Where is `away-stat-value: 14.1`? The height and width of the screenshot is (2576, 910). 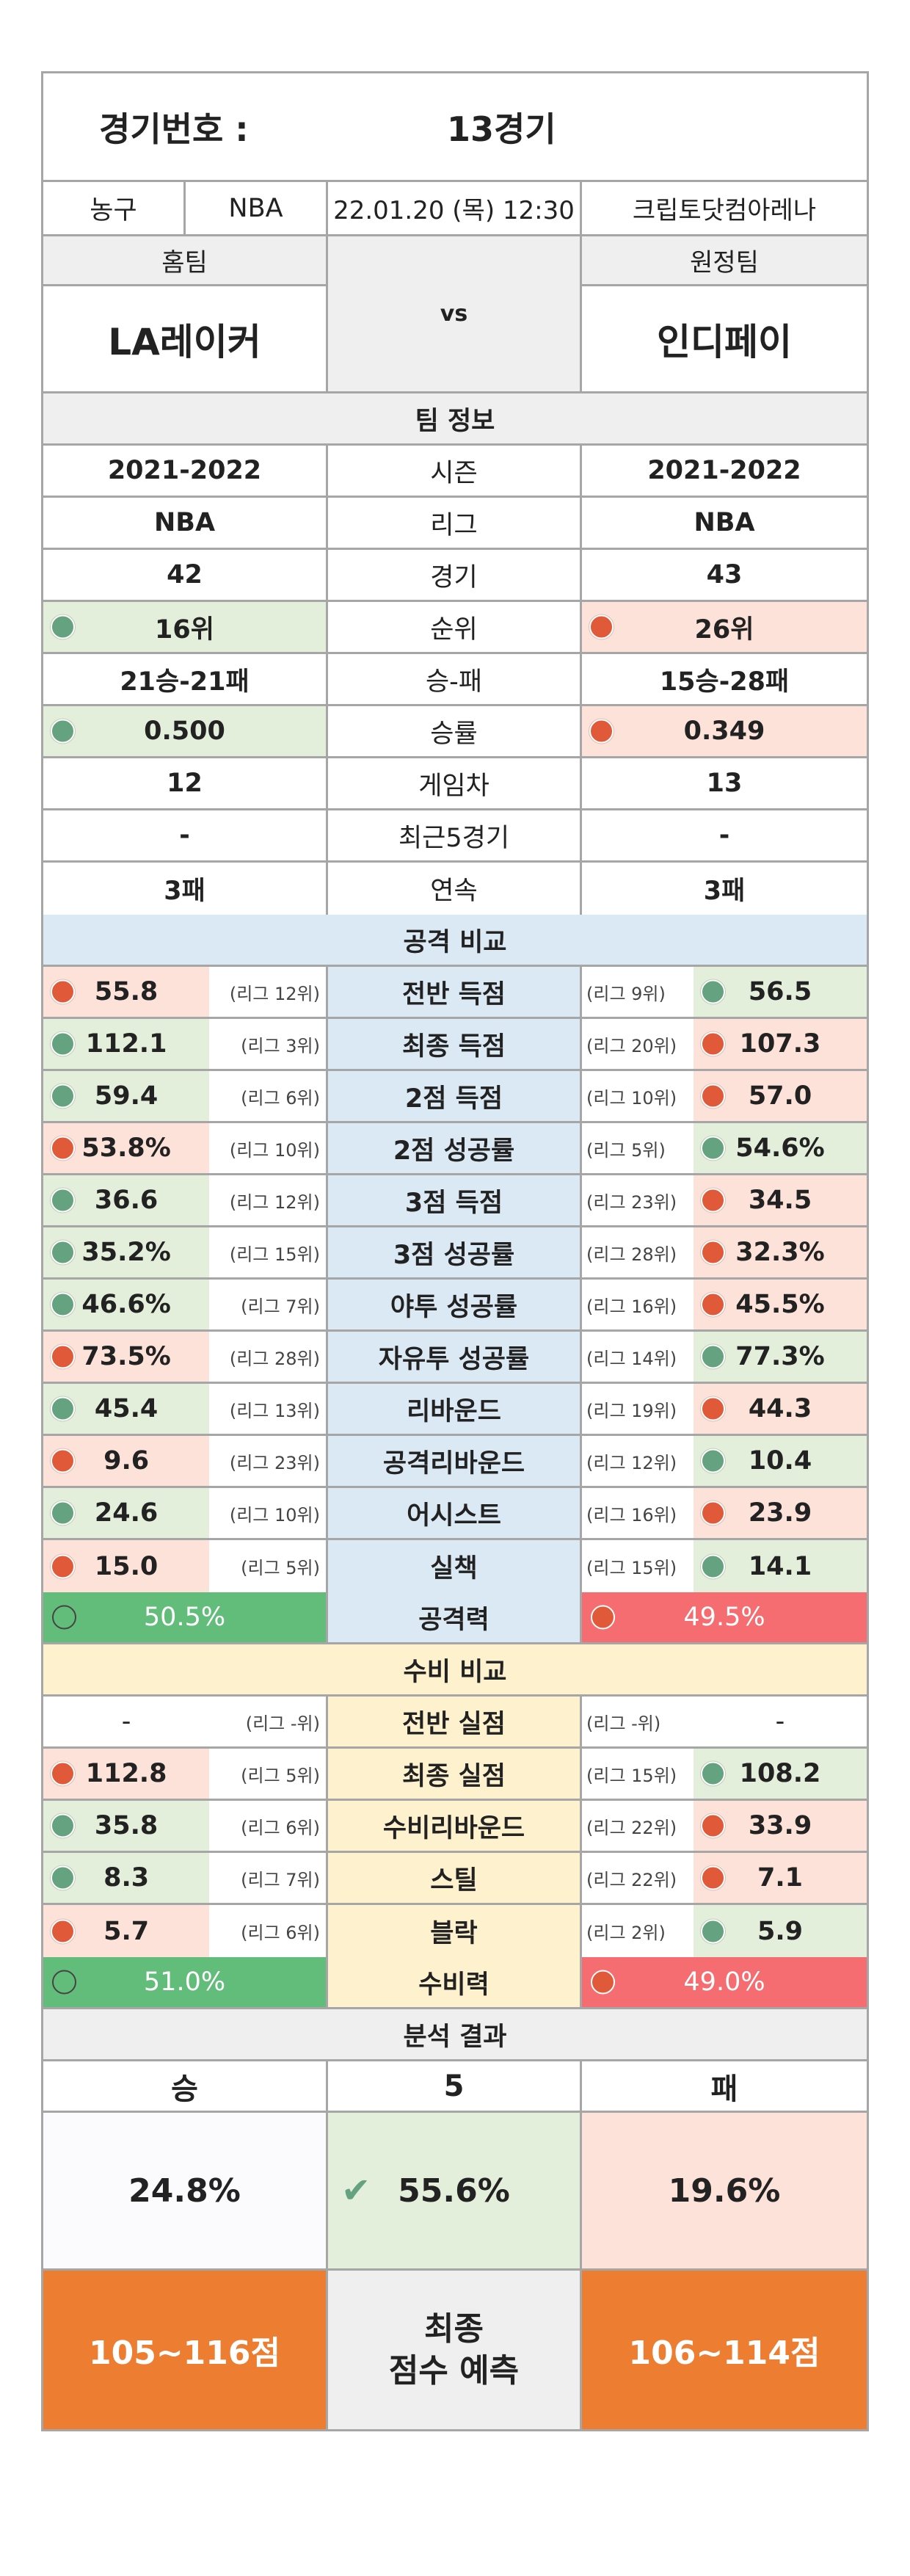 away-stat-value: 14.1 is located at coordinates (781, 1566).